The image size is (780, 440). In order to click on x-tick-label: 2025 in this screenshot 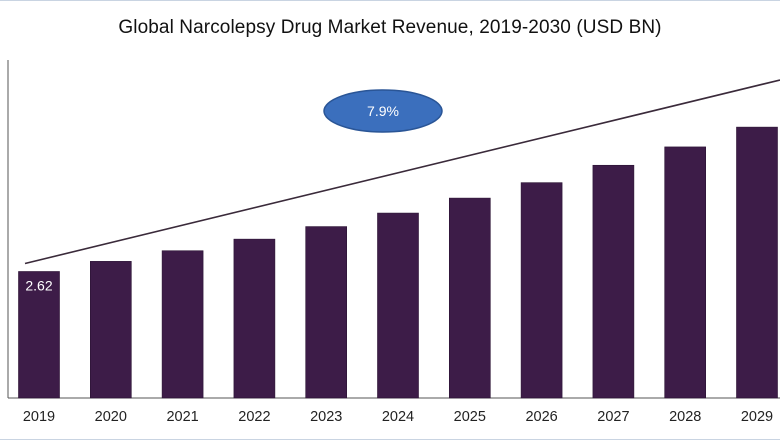, I will do `click(470, 417)`.